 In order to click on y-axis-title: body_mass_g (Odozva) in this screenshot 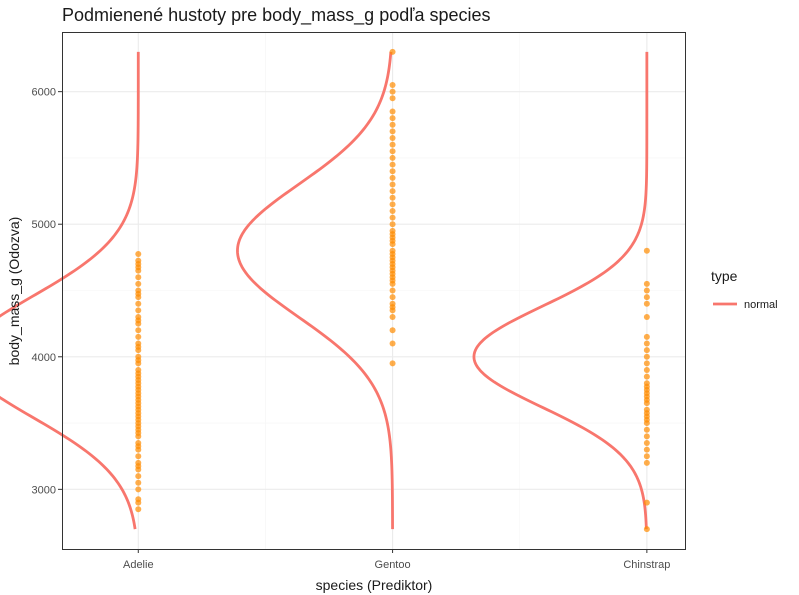, I will do `click(14, 291)`.